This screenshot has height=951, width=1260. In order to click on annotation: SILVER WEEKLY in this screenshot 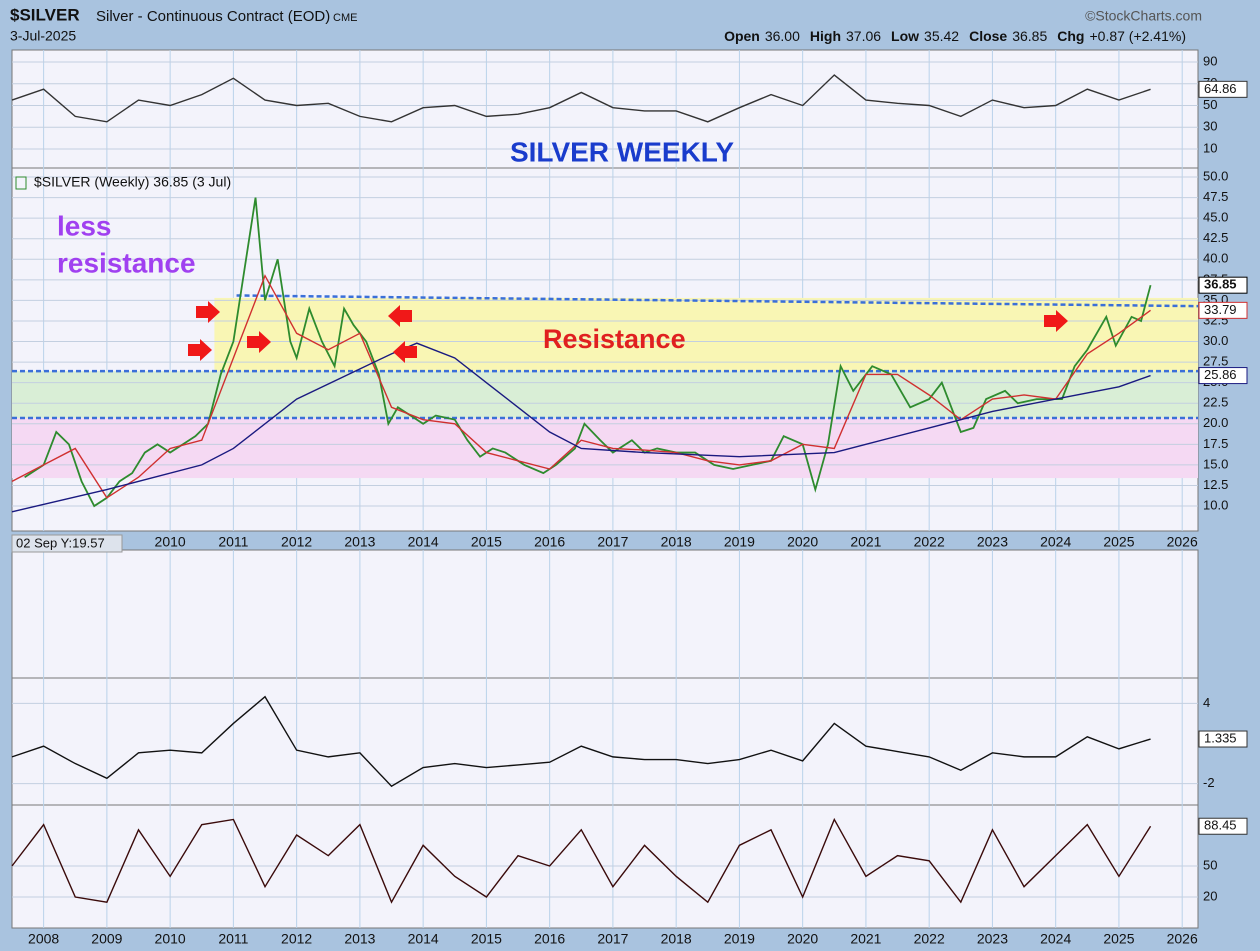, I will do `click(622, 151)`.